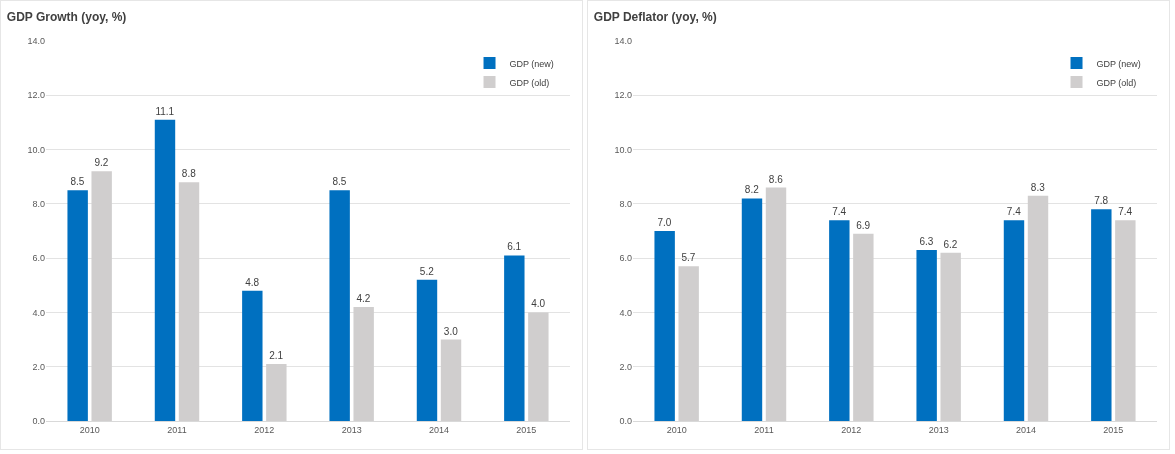  What do you see at coordinates (363, 298) in the screenshot?
I see `data-label: 4.2` at bounding box center [363, 298].